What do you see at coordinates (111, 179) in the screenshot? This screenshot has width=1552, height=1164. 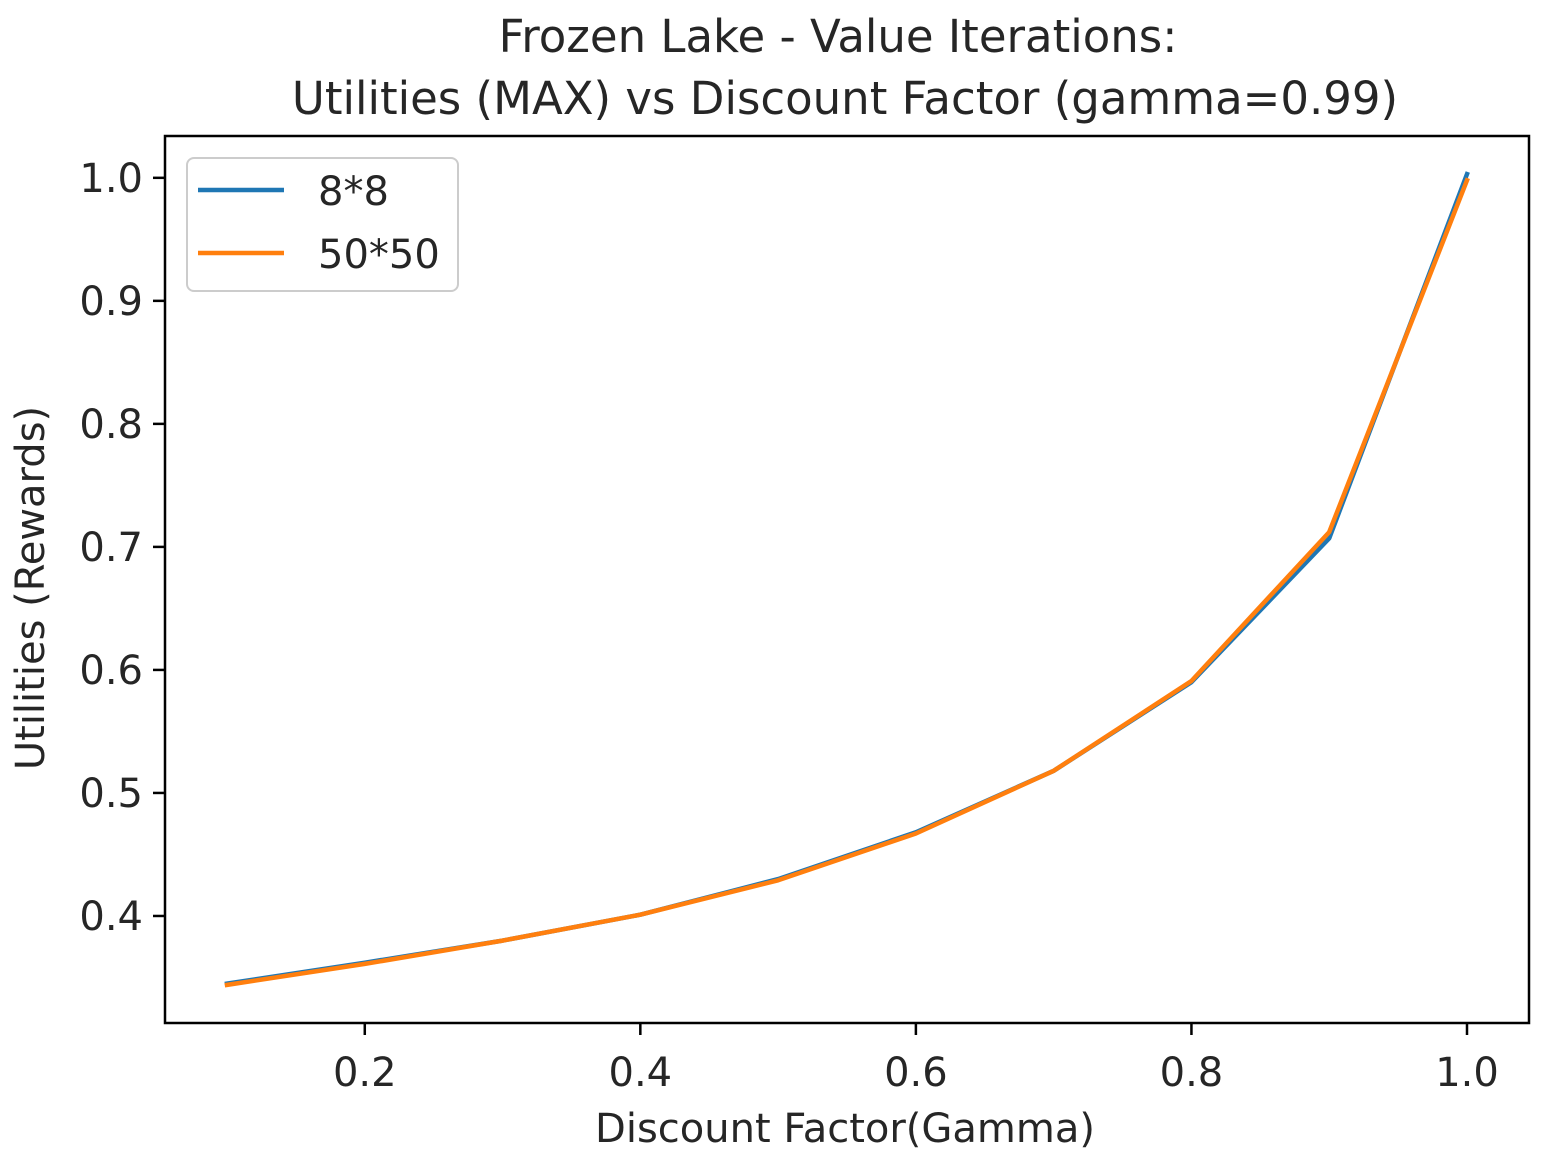 I see `y-tick-label: 1.0` at bounding box center [111, 179].